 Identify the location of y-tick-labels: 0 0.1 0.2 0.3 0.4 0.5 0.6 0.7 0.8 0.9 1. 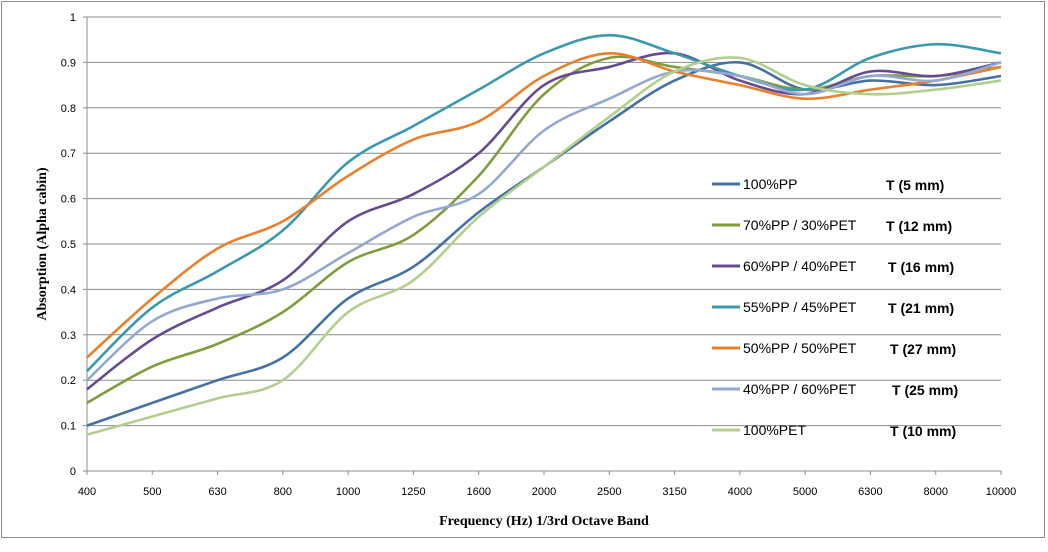
(68, 245).